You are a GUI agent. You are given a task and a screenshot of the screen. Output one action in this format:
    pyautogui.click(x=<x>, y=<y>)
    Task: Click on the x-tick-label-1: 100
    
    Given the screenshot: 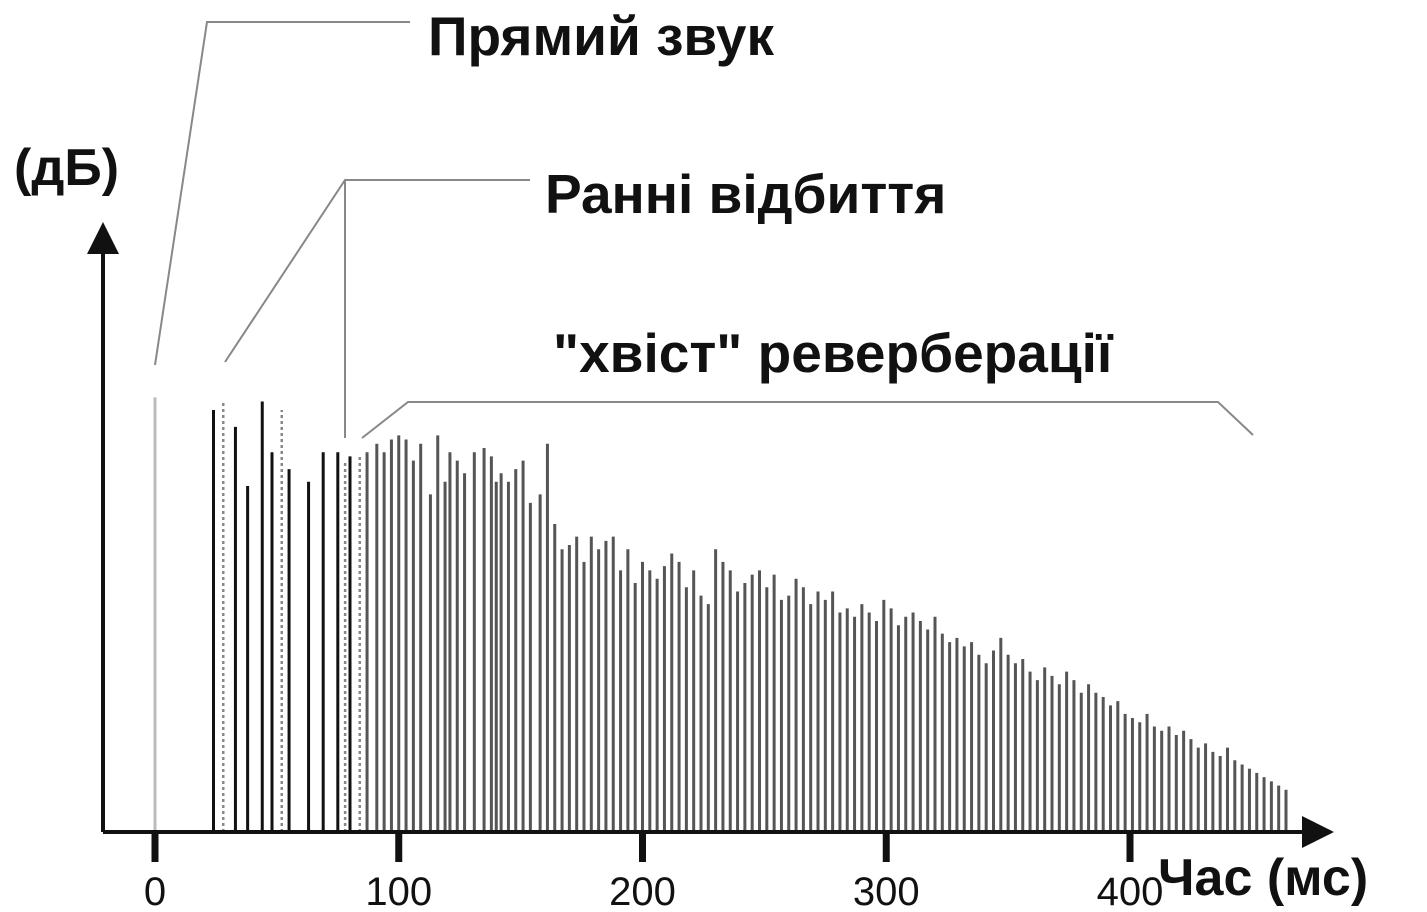 What is the action you would take?
    pyautogui.click(x=398, y=891)
    